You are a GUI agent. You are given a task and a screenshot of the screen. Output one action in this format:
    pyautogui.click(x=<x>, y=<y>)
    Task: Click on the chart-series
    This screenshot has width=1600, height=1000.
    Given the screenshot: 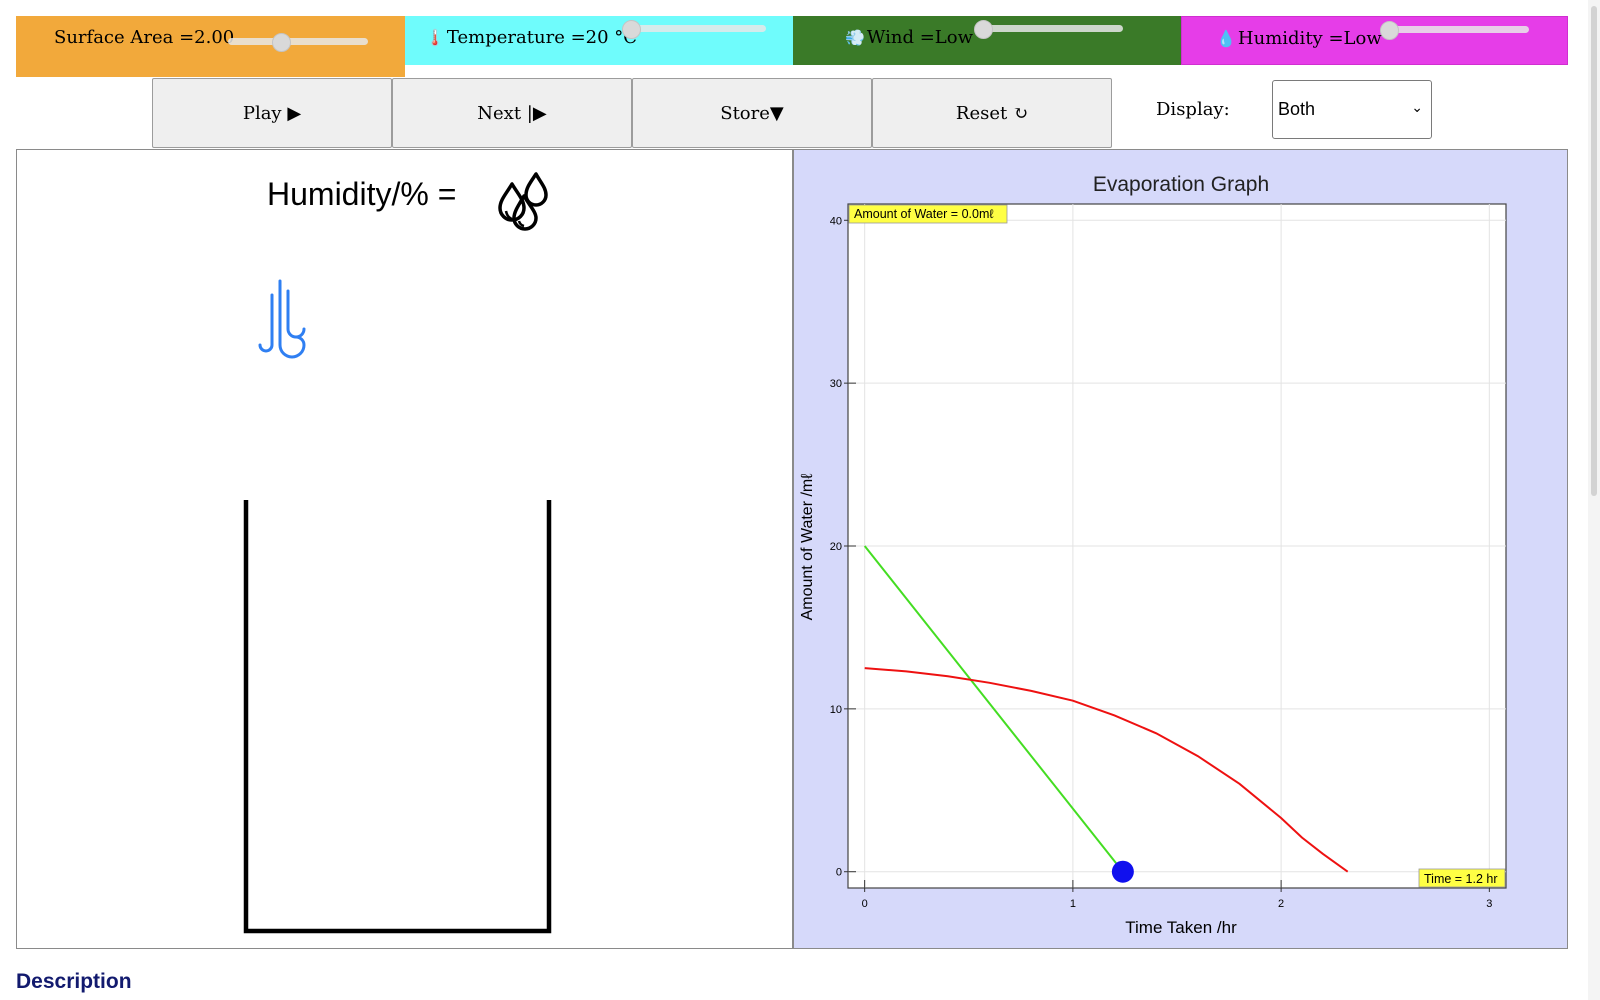 What is the action you would take?
    pyautogui.click(x=1106, y=714)
    